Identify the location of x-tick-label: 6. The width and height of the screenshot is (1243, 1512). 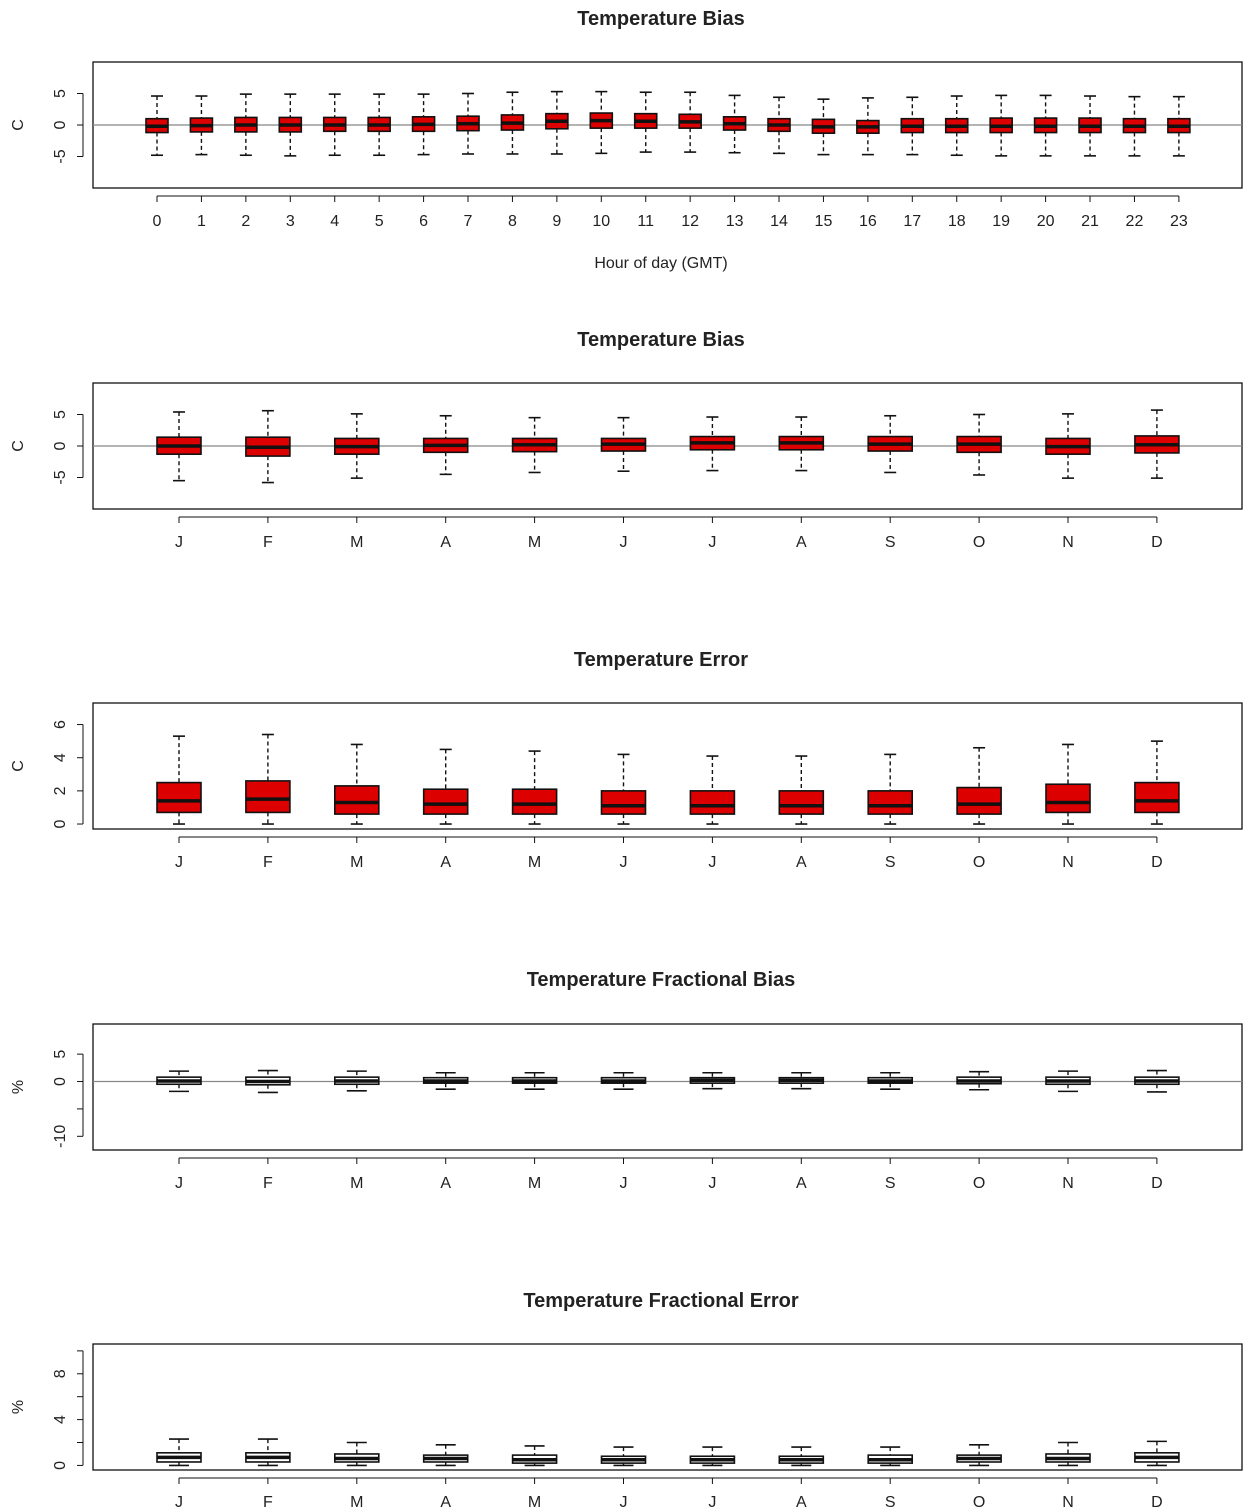
(423, 221).